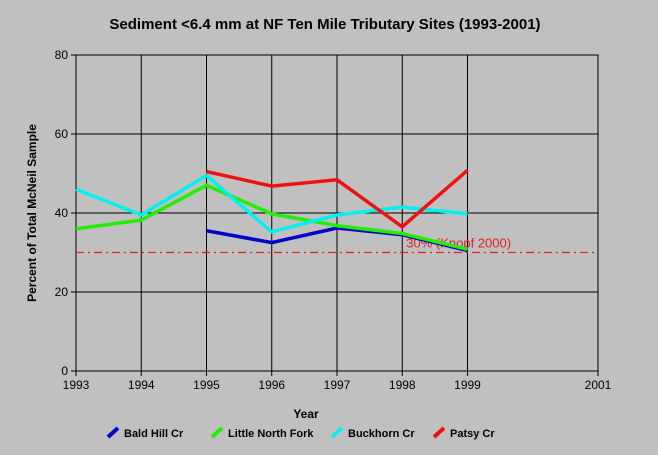 The height and width of the screenshot is (455, 658). What do you see at coordinates (337, 199) in the screenshot?
I see `series-line-patsy-cr` at bounding box center [337, 199].